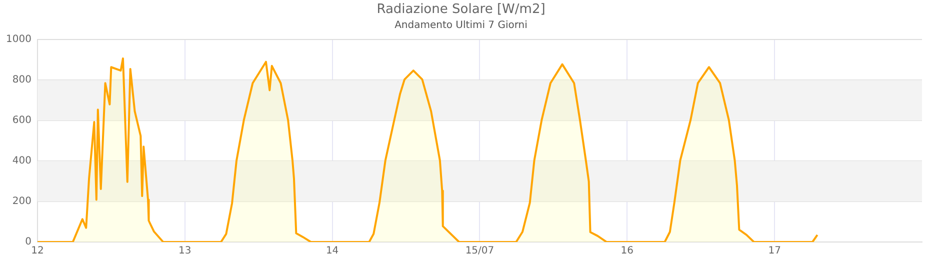 This screenshot has height=260, width=940. Describe the element at coordinates (461, 10) in the screenshot. I see `chart-title: Radiazione Solare [W/m2]` at that location.